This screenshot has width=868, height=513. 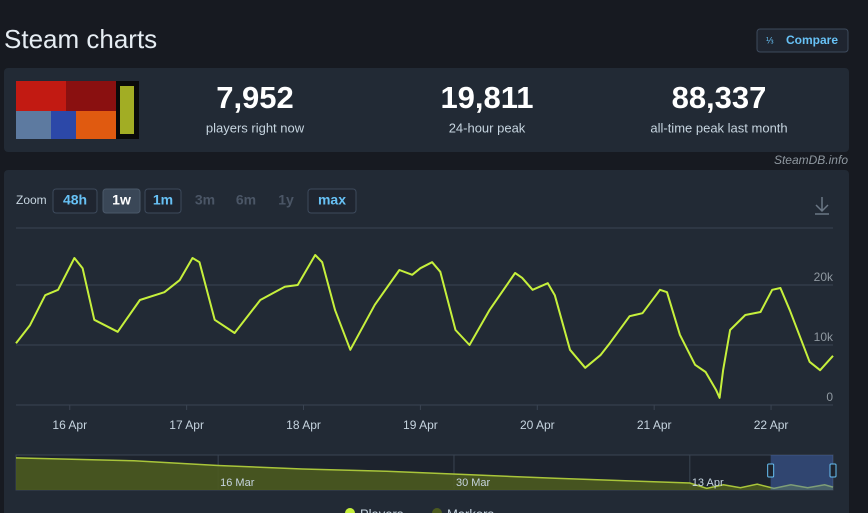 I want to click on stat-label: players right now, so click(x=255, y=127).